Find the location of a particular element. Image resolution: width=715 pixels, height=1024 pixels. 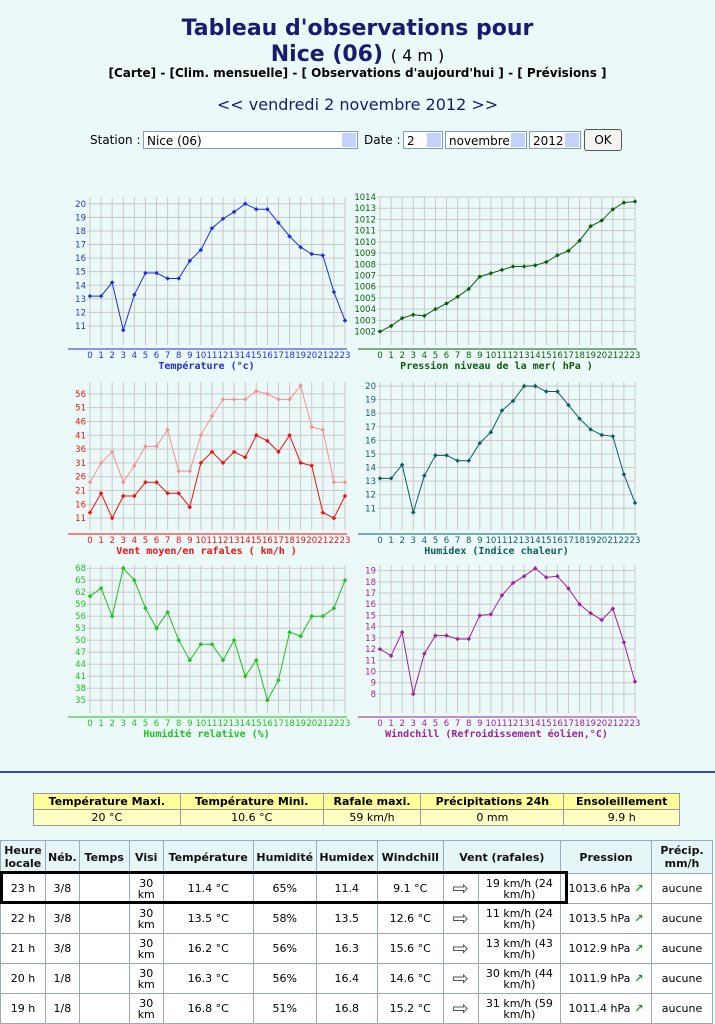

cell: 1011.9 hPa ↗ is located at coordinates (606, 978).